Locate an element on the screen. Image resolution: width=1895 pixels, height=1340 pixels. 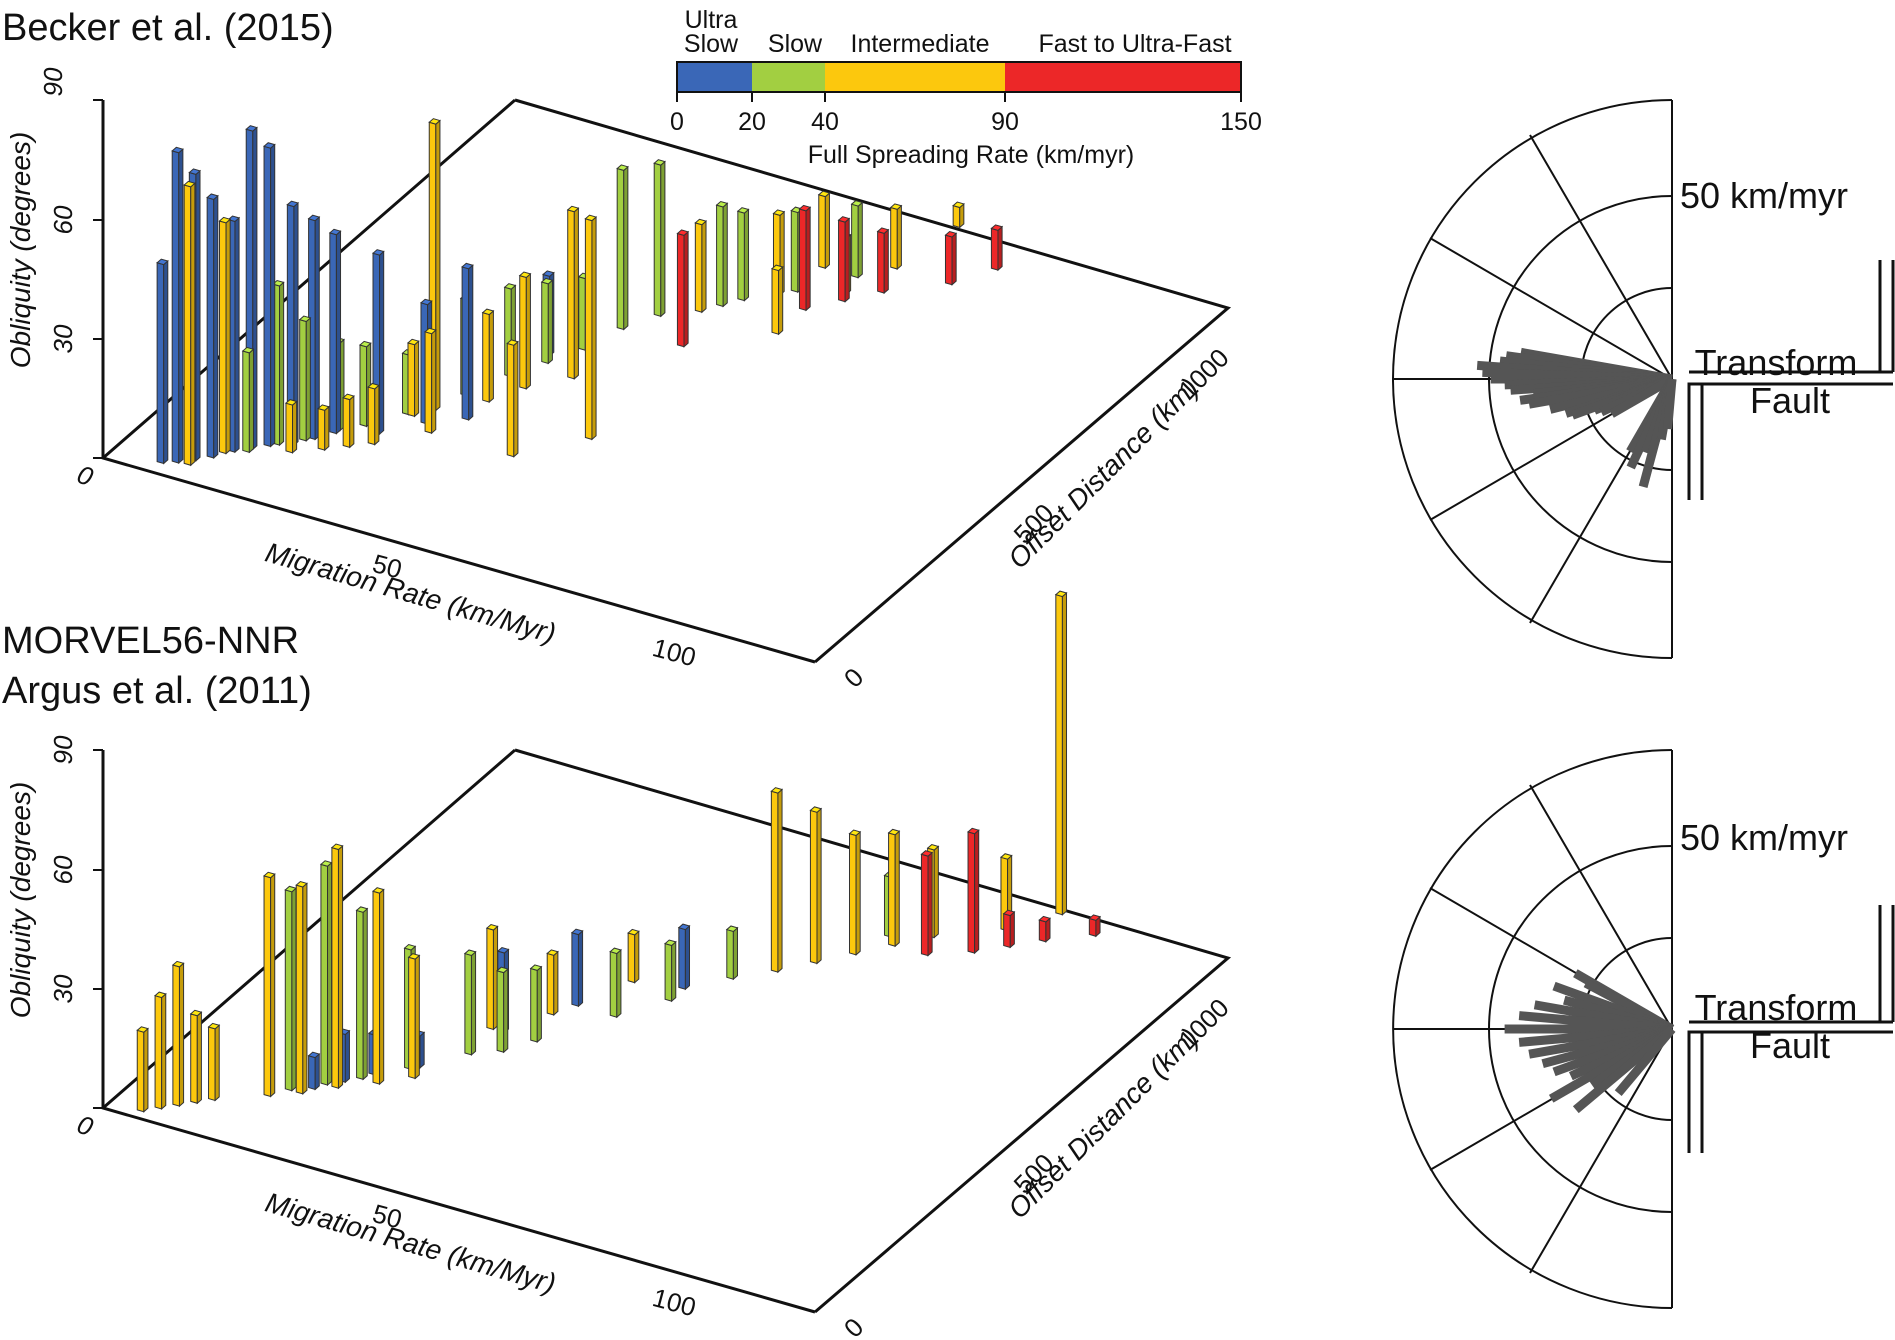
bottom-x-axis-label: Migration Rate (km/Myr) is located at coordinates (410, 1243).